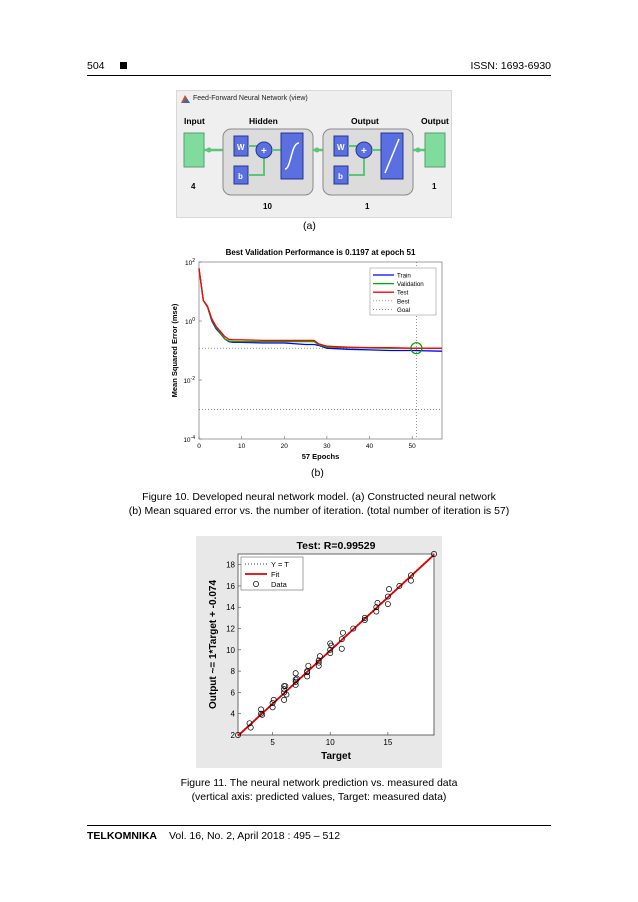 The width and height of the screenshot is (638, 902). Describe the element at coordinates (321, 456) in the screenshot. I see `x-axis-label: 57 Epochs` at that location.